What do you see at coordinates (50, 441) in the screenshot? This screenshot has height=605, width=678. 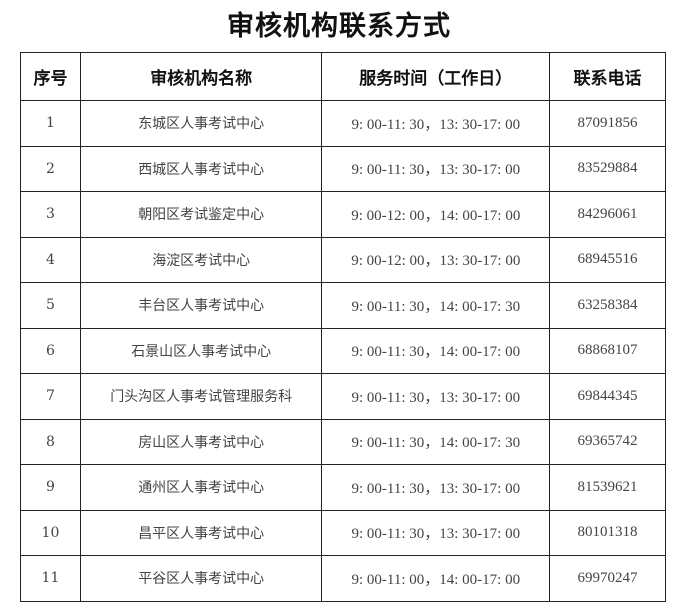 I see `cell-no: 8` at bounding box center [50, 441].